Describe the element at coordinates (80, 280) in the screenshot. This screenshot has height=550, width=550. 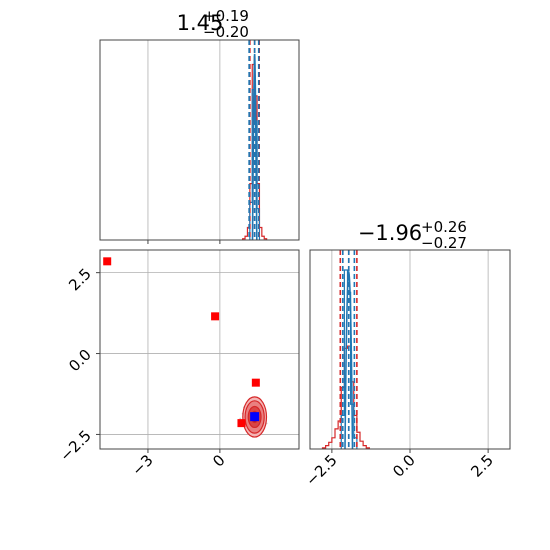
I see `y-tick-label-2: 2.5` at that location.